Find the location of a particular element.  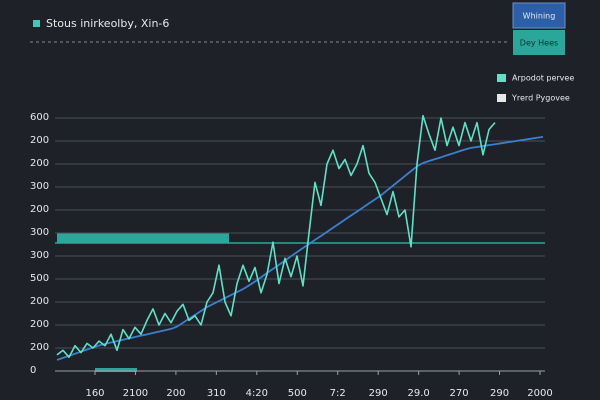

button-label: Dey Hees is located at coordinates (539, 43).